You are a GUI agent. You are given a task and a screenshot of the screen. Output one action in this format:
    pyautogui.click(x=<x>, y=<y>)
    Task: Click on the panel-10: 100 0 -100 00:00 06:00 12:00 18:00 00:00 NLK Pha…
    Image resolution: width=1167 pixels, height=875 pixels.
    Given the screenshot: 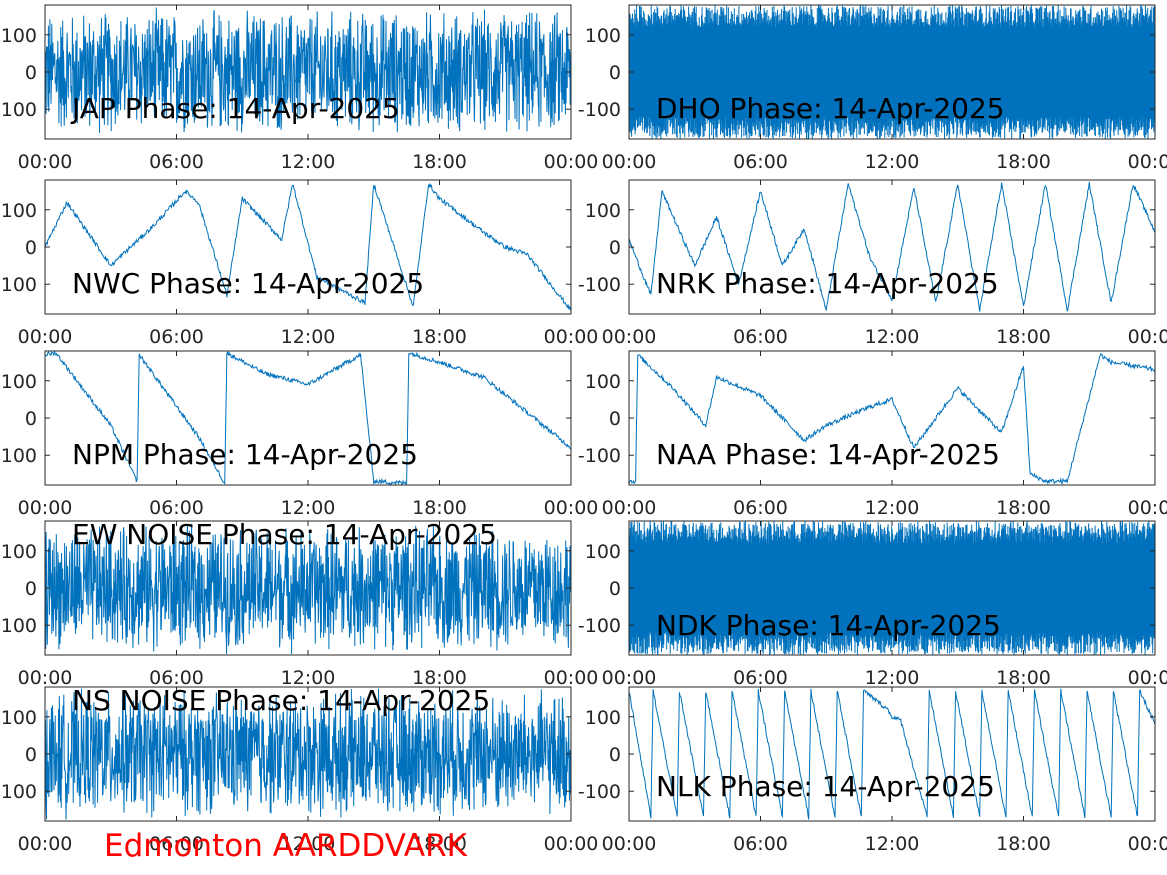 What is the action you would take?
    pyautogui.click(x=872, y=770)
    